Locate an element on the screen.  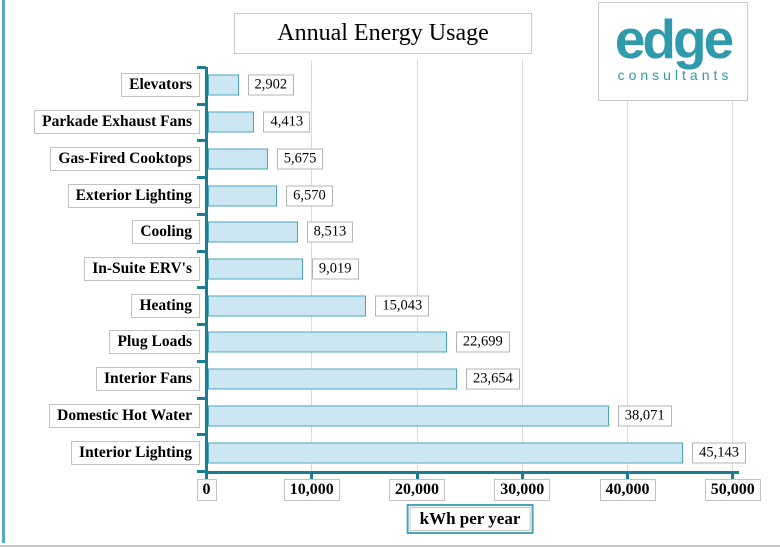
x-axis-line is located at coordinates (472, 472).